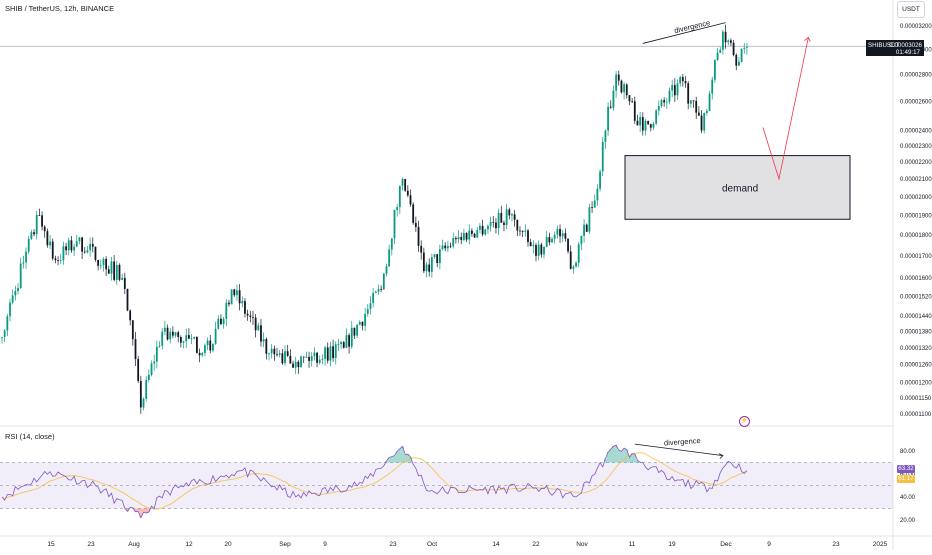 The height and width of the screenshot is (555, 932). I want to click on time-tick-label: 9, so click(325, 544).